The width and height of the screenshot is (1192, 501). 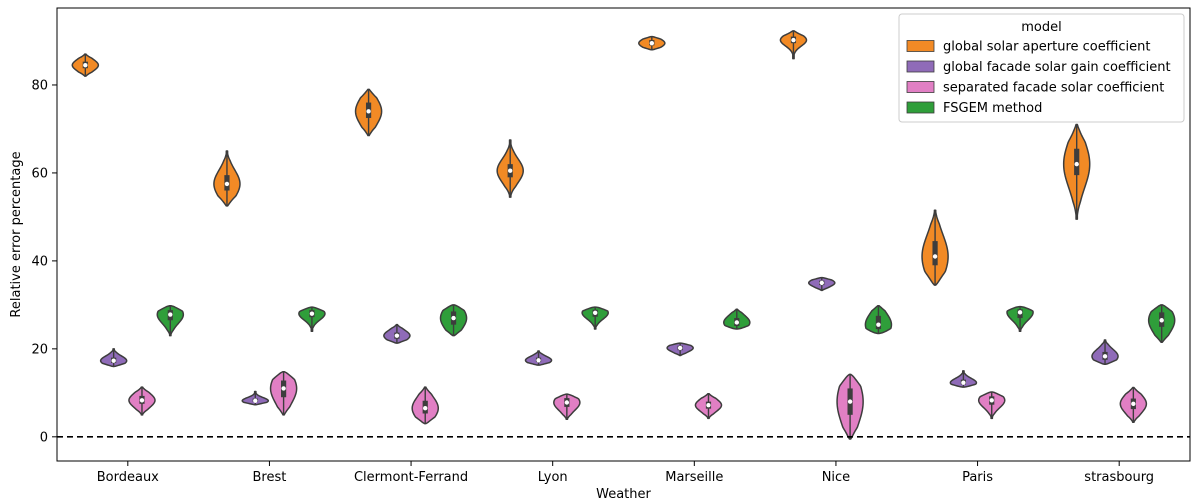 I want to click on violin-marseille-separated-facade-solar-coefficient, so click(x=708, y=406).